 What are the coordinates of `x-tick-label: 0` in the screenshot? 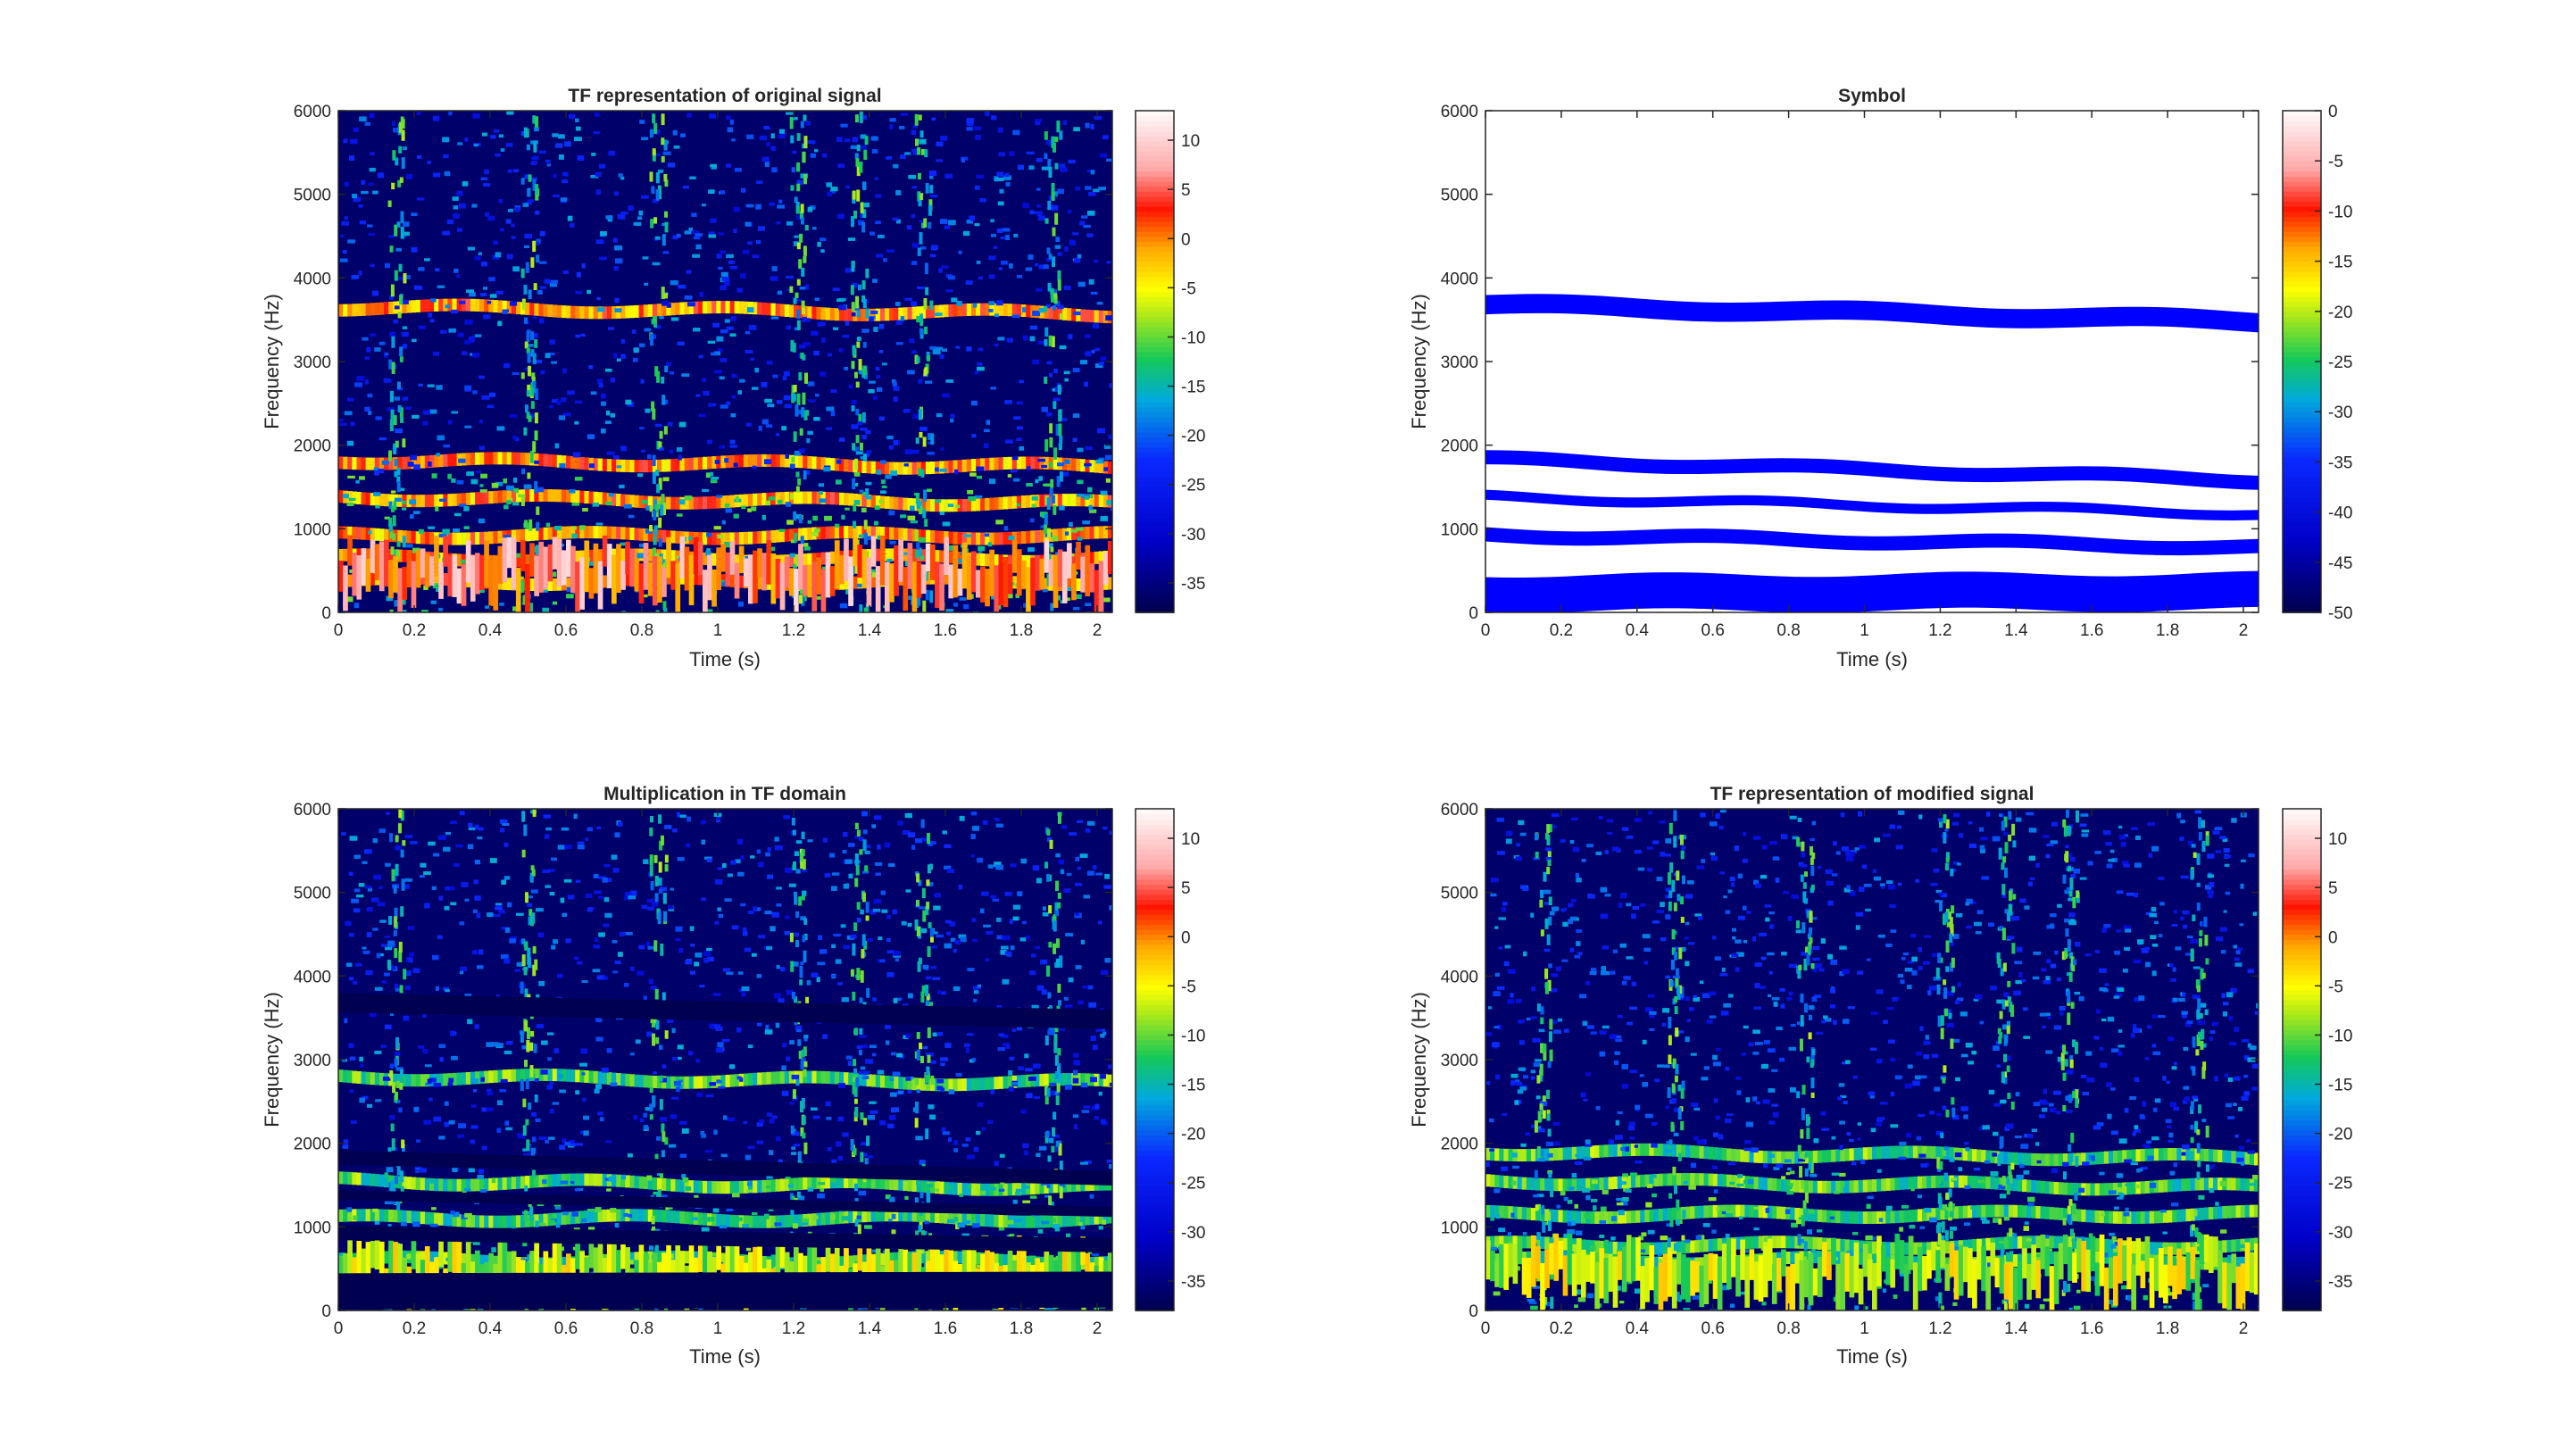 It's located at (1486, 630).